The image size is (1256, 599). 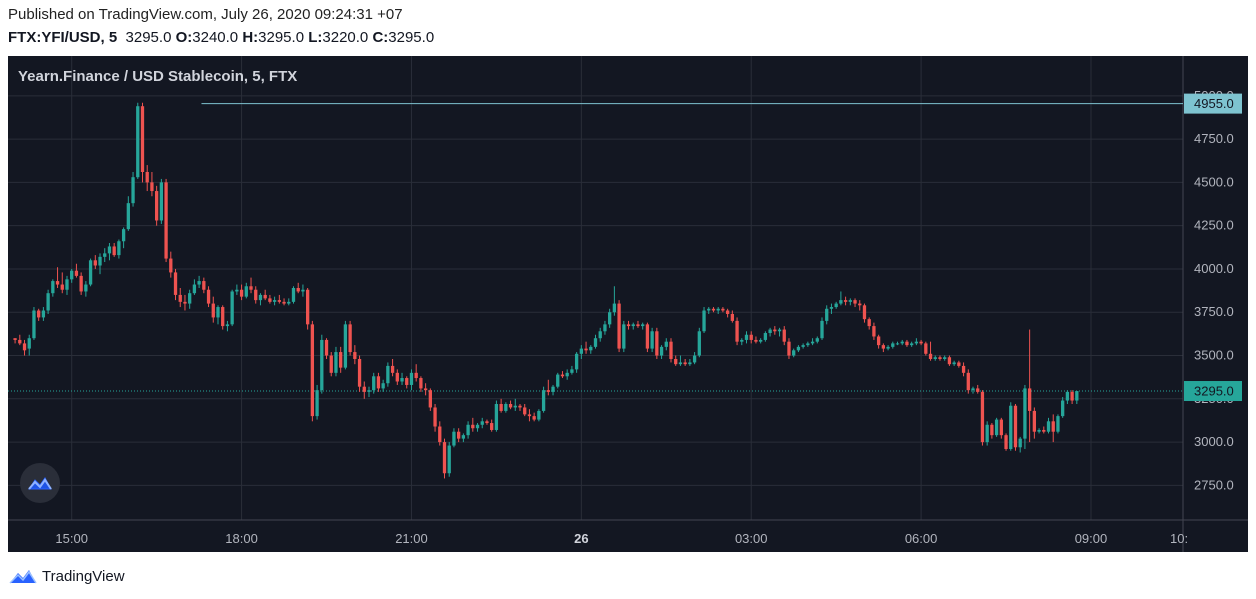 I want to click on low-value: 3220.0, so click(x=345, y=37).